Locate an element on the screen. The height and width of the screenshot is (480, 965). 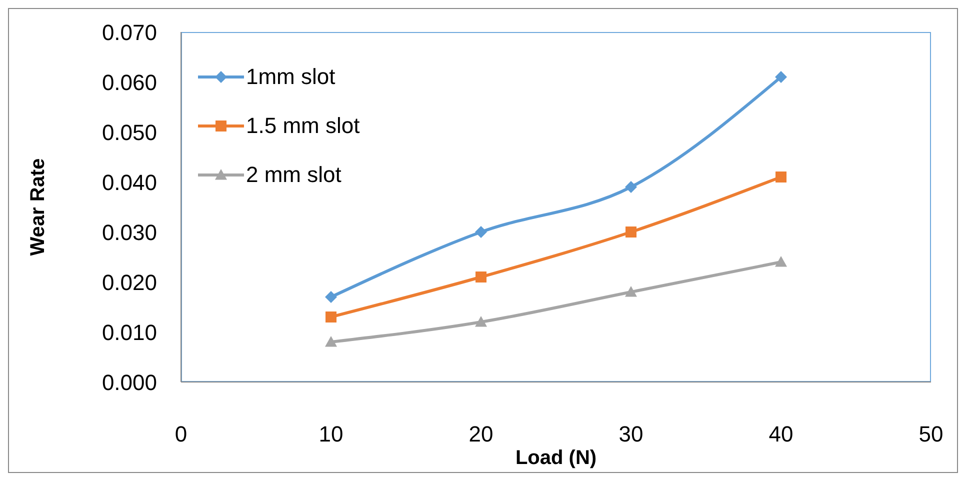
y-tick-label: 0.060 is located at coordinates (129, 82).